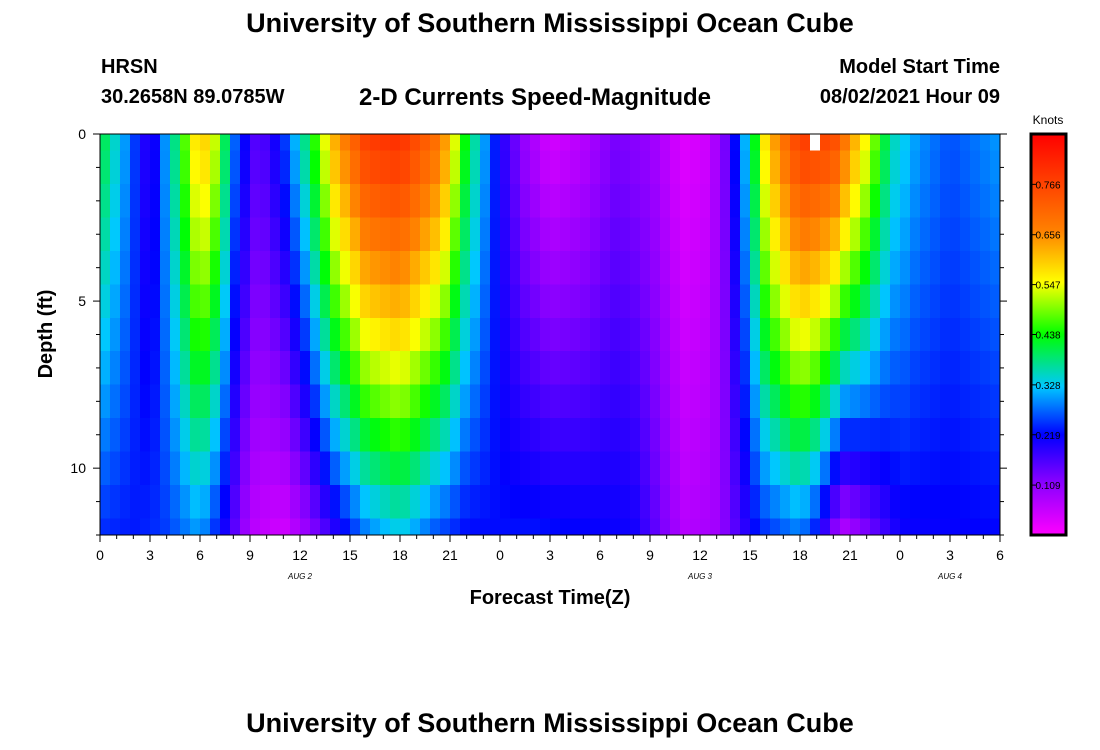 This screenshot has width=1100, height=750. Describe the element at coordinates (550, 555) in the screenshot. I see `x-tick-label: 3` at that location.